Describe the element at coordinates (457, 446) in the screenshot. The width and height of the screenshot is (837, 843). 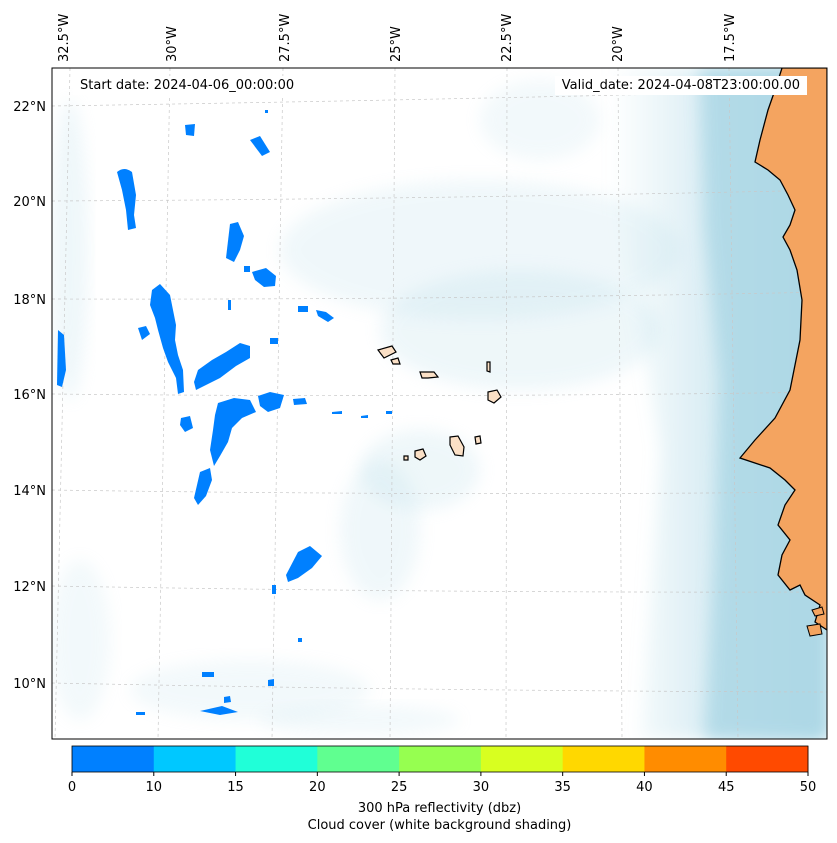
I see `island-santiago` at that location.